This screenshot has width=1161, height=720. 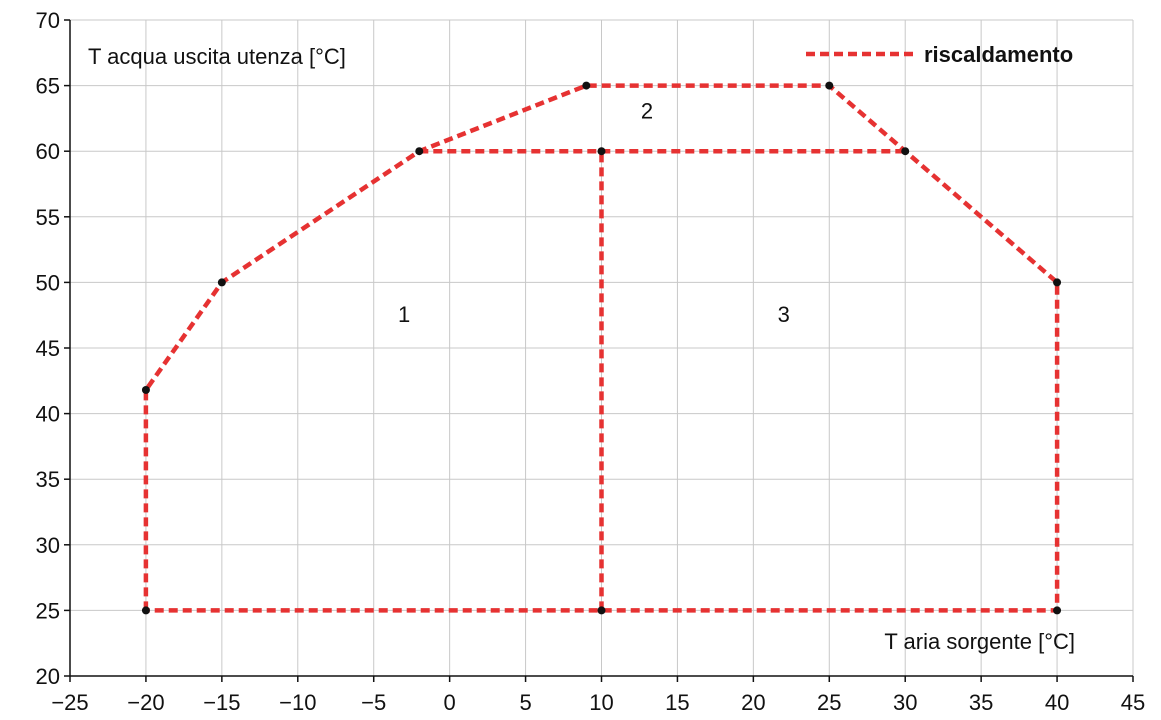 I want to click on region-label-1: 1, so click(x=404, y=314).